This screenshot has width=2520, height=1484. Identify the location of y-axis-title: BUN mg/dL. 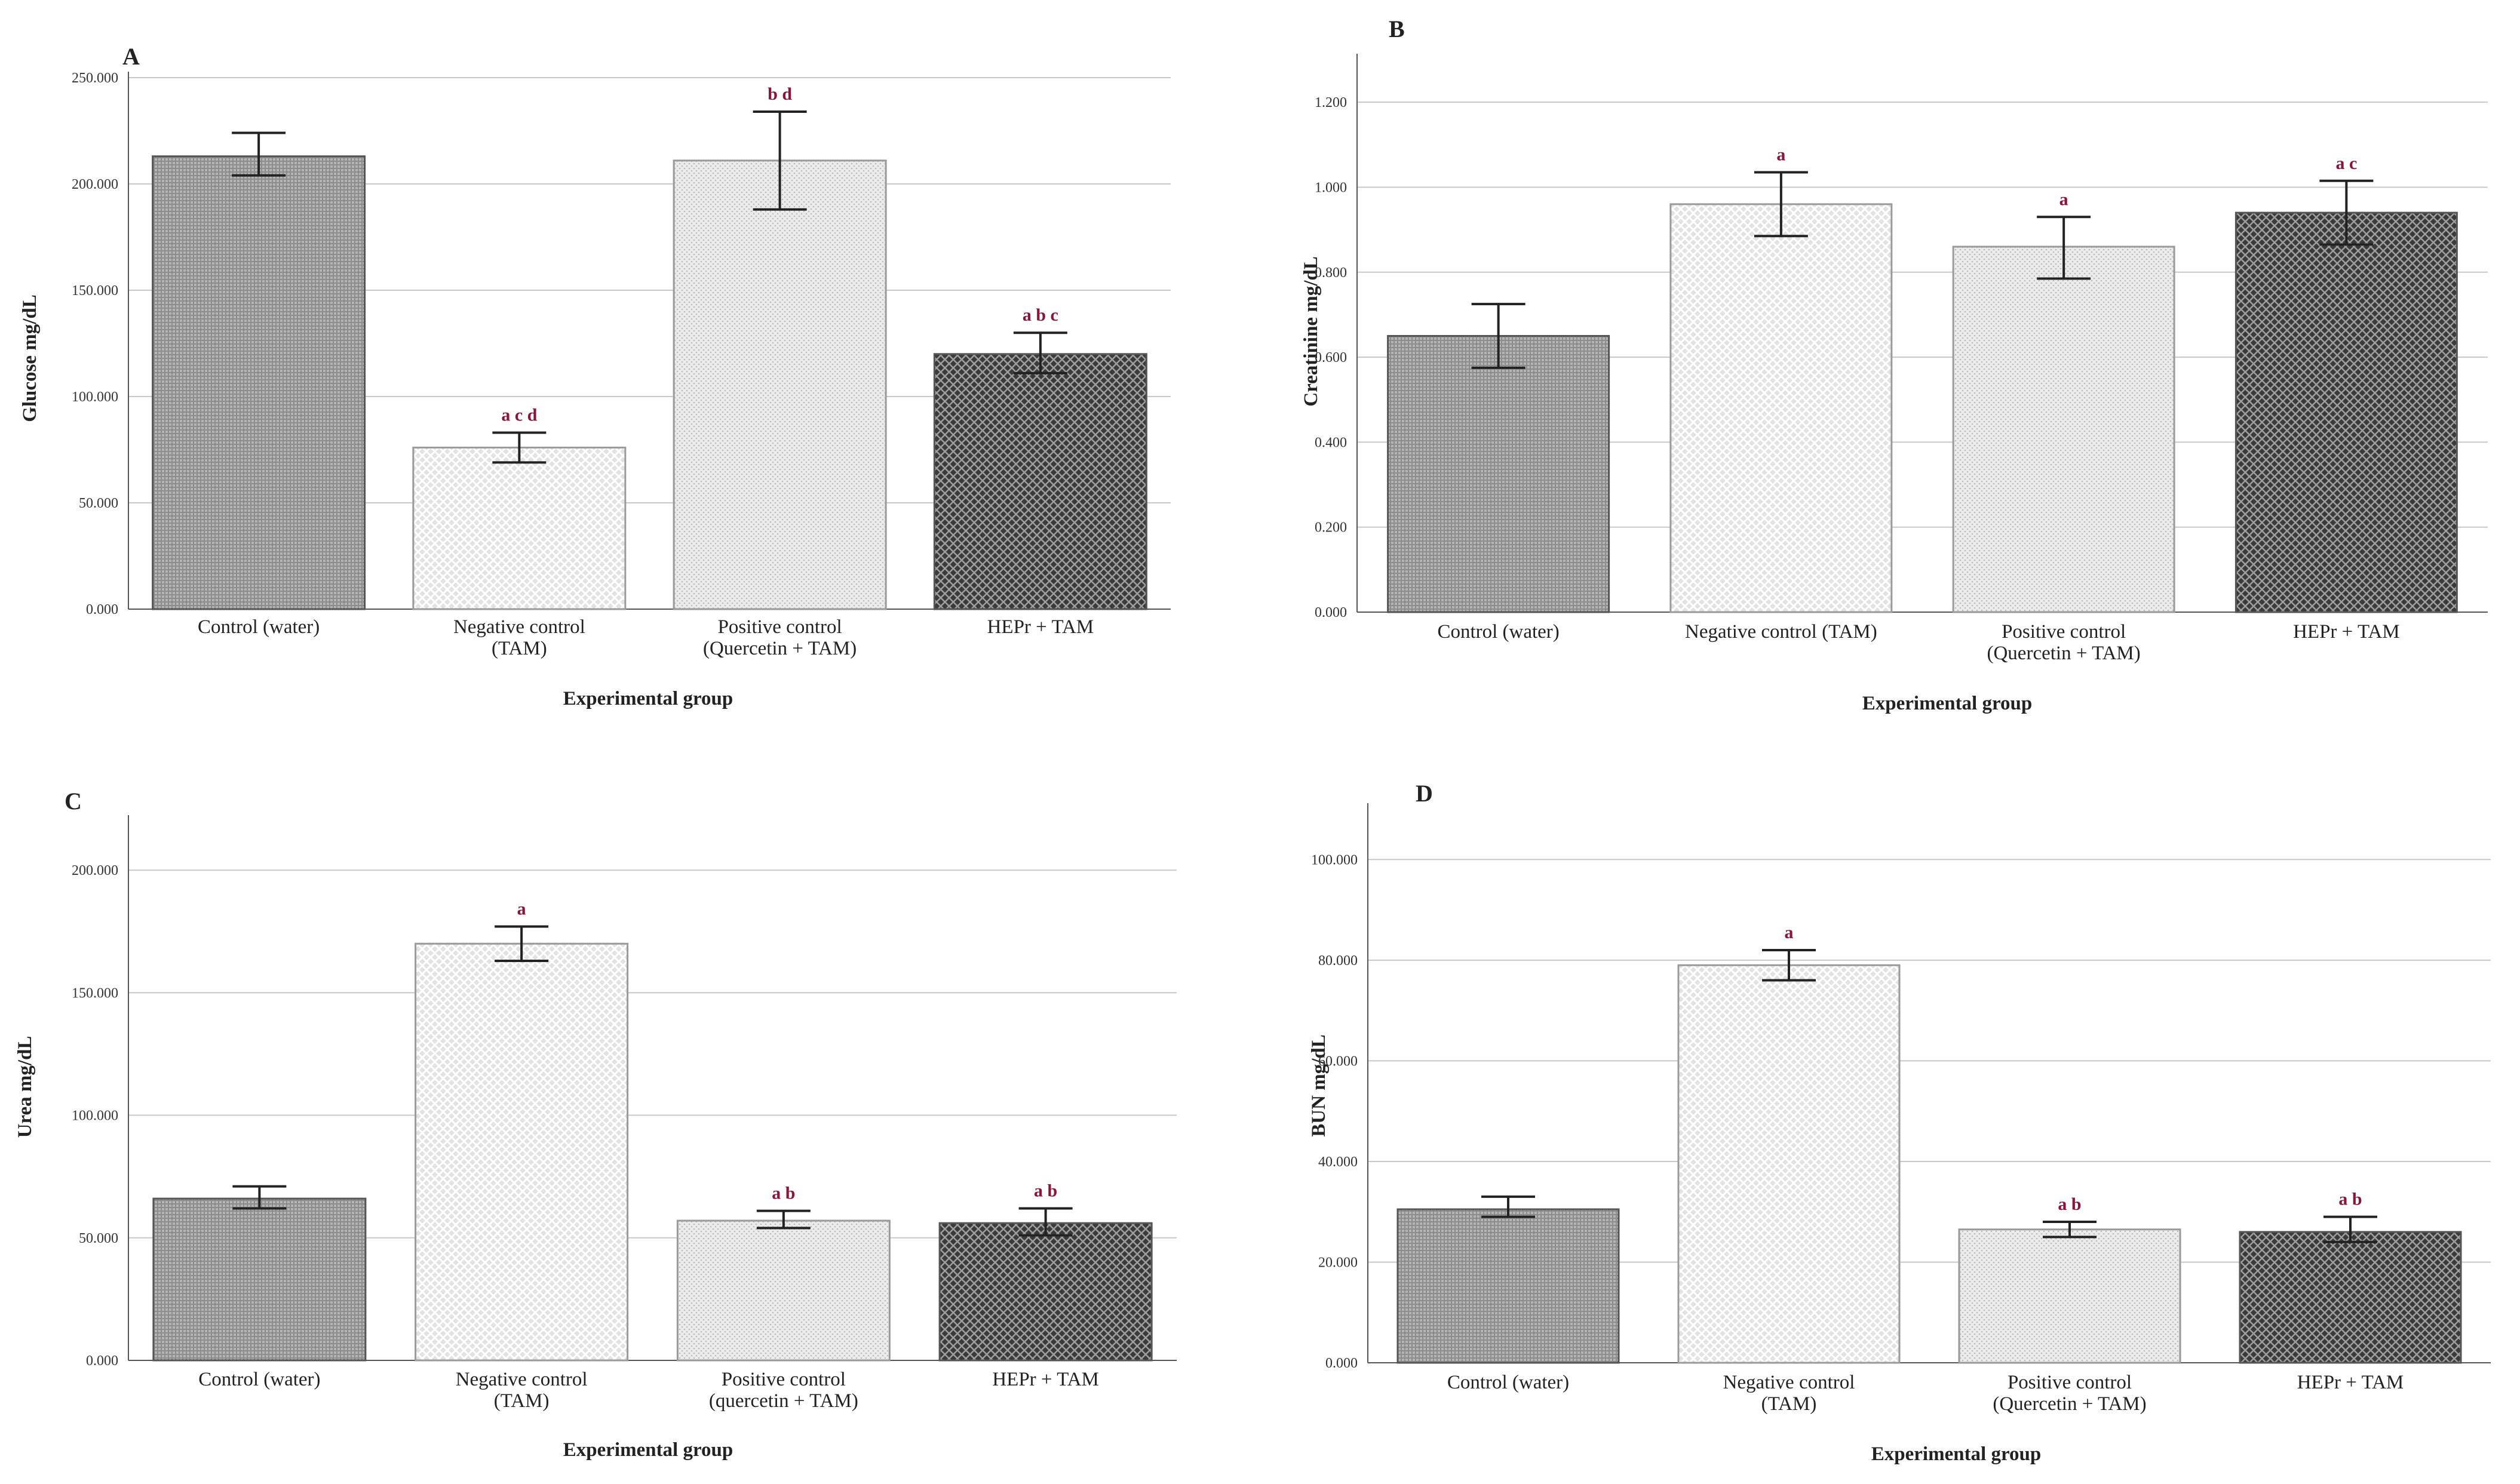
(1319, 1085).